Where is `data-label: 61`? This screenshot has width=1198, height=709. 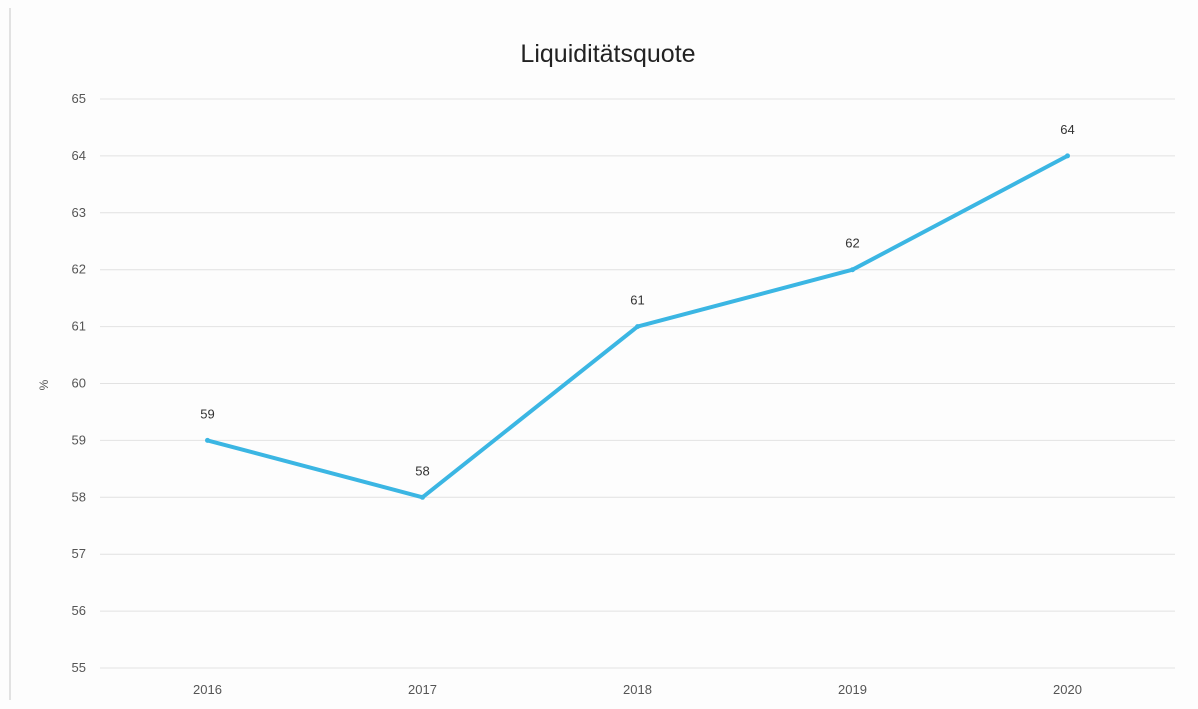 data-label: 61 is located at coordinates (637, 300).